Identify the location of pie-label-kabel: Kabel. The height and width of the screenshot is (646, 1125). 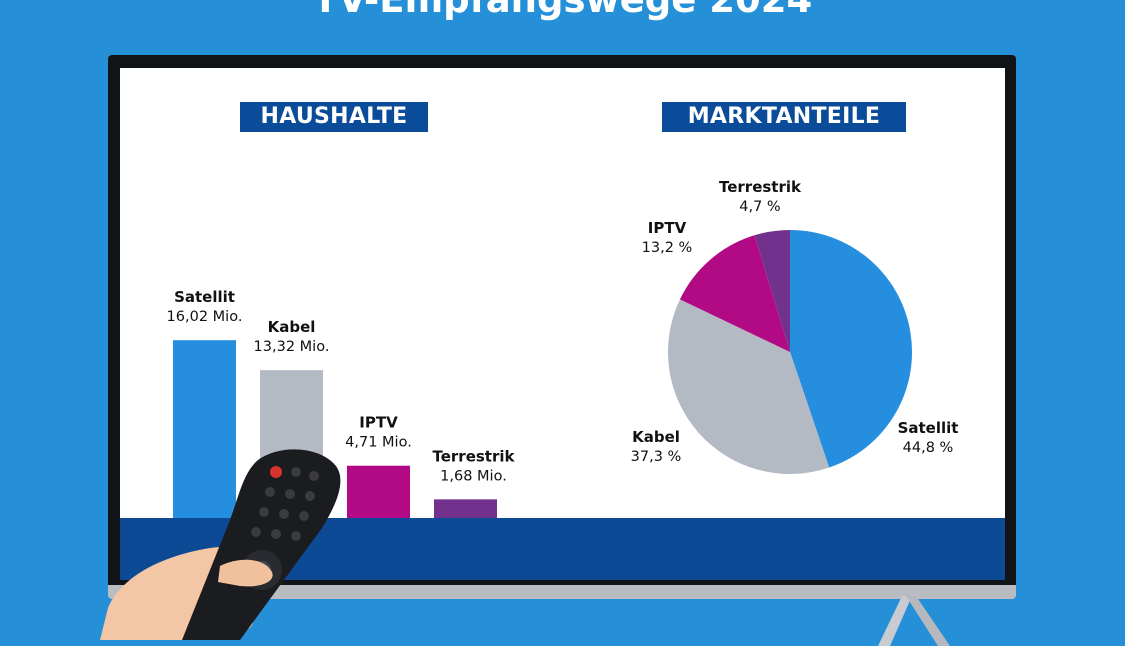
(656, 437).